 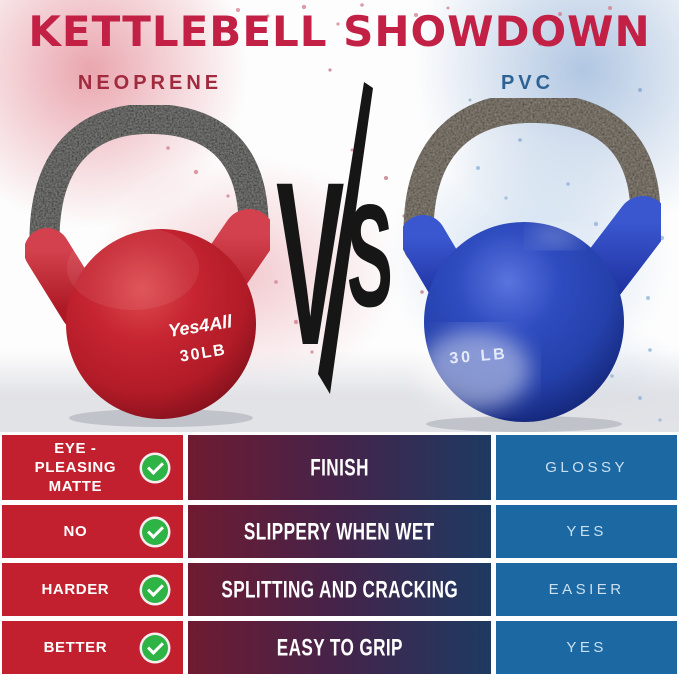 I want to click on pvc-cell-splitting: EASIER, so click(x=586, y=589).